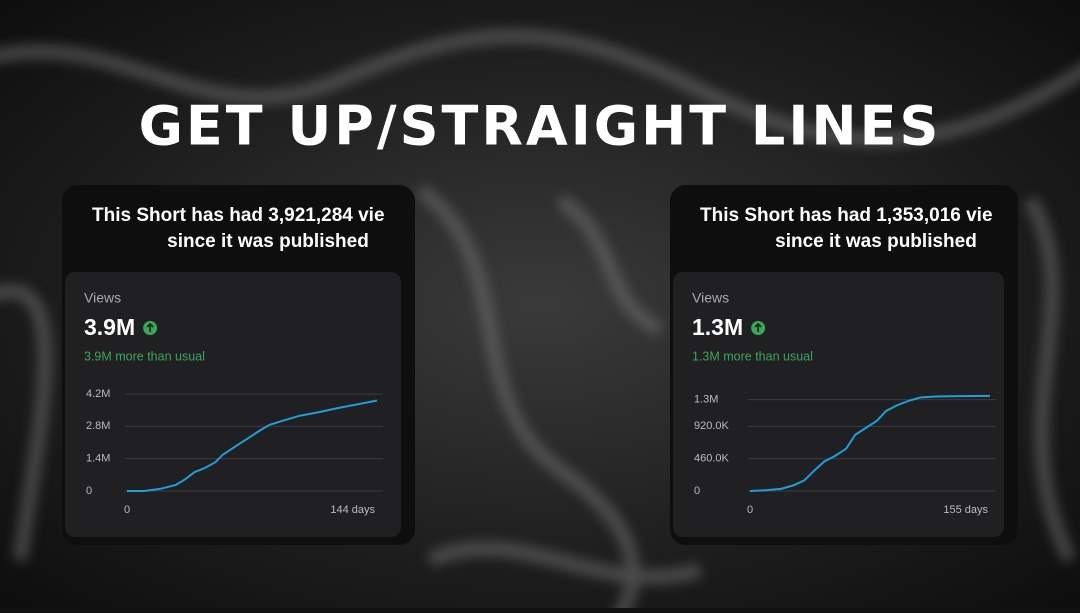 The image size is (1080, 613). What do you see at coordinates (706, 400) in the screenshot?
I see `y-tick-label: 1.3M` at bounding box center [706, 400].